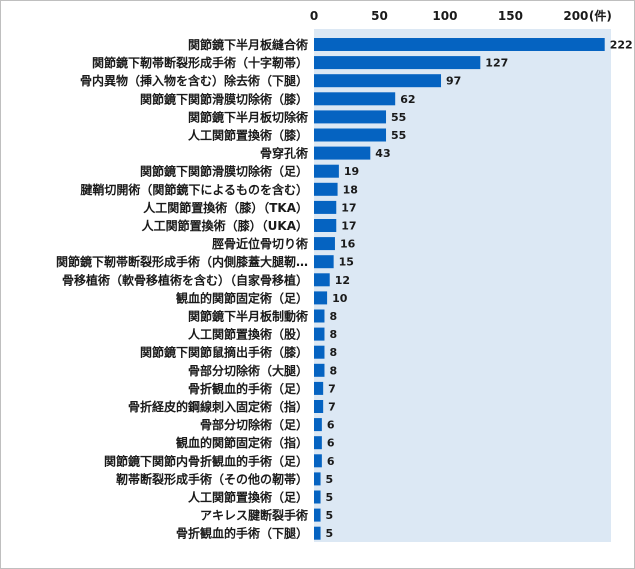 The image size is (635, 569). Describe the element at coordinates (382, 153) in the screenshot. I see `bar-value-label: 43` at that location.